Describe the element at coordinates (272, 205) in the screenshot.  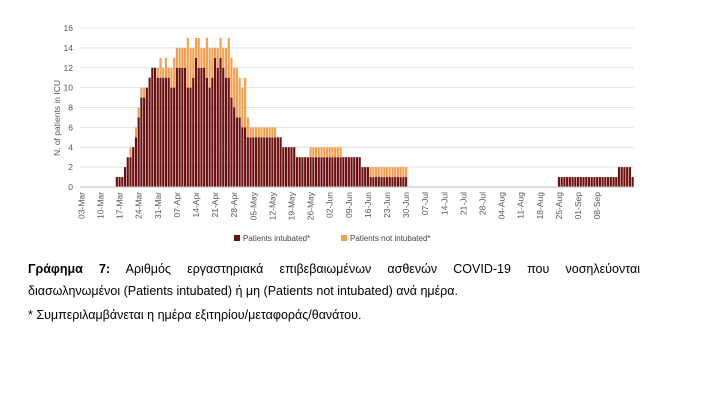
I see `x-tick-label: 12-May` at that location.